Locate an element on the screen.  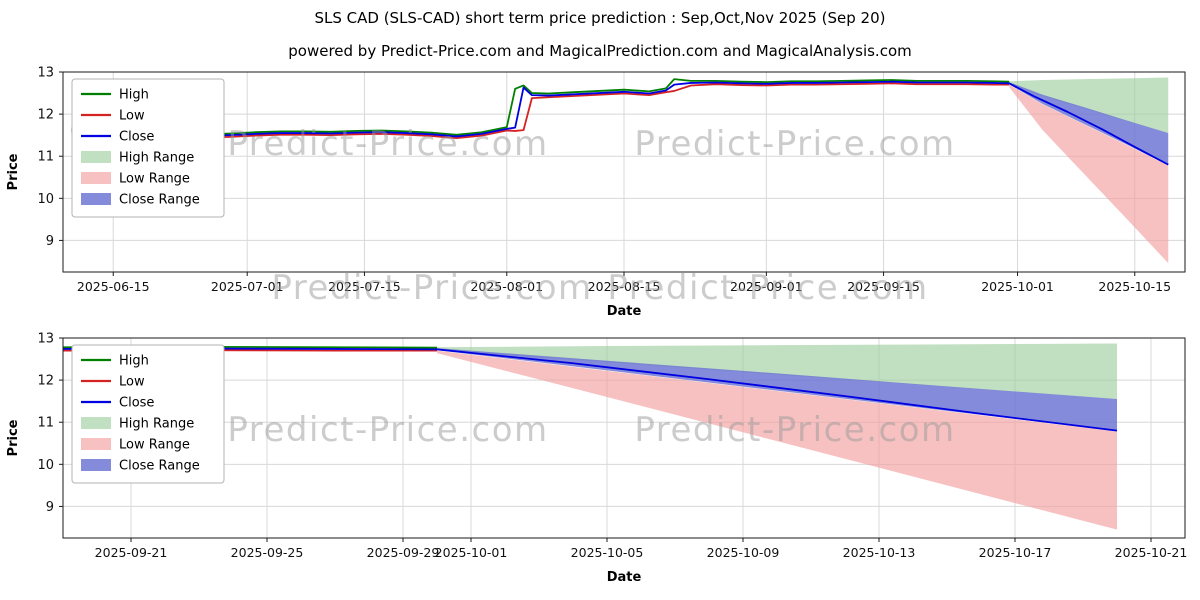
x-tick-label: 2025-10-05 is located at coordinates (607, 552).